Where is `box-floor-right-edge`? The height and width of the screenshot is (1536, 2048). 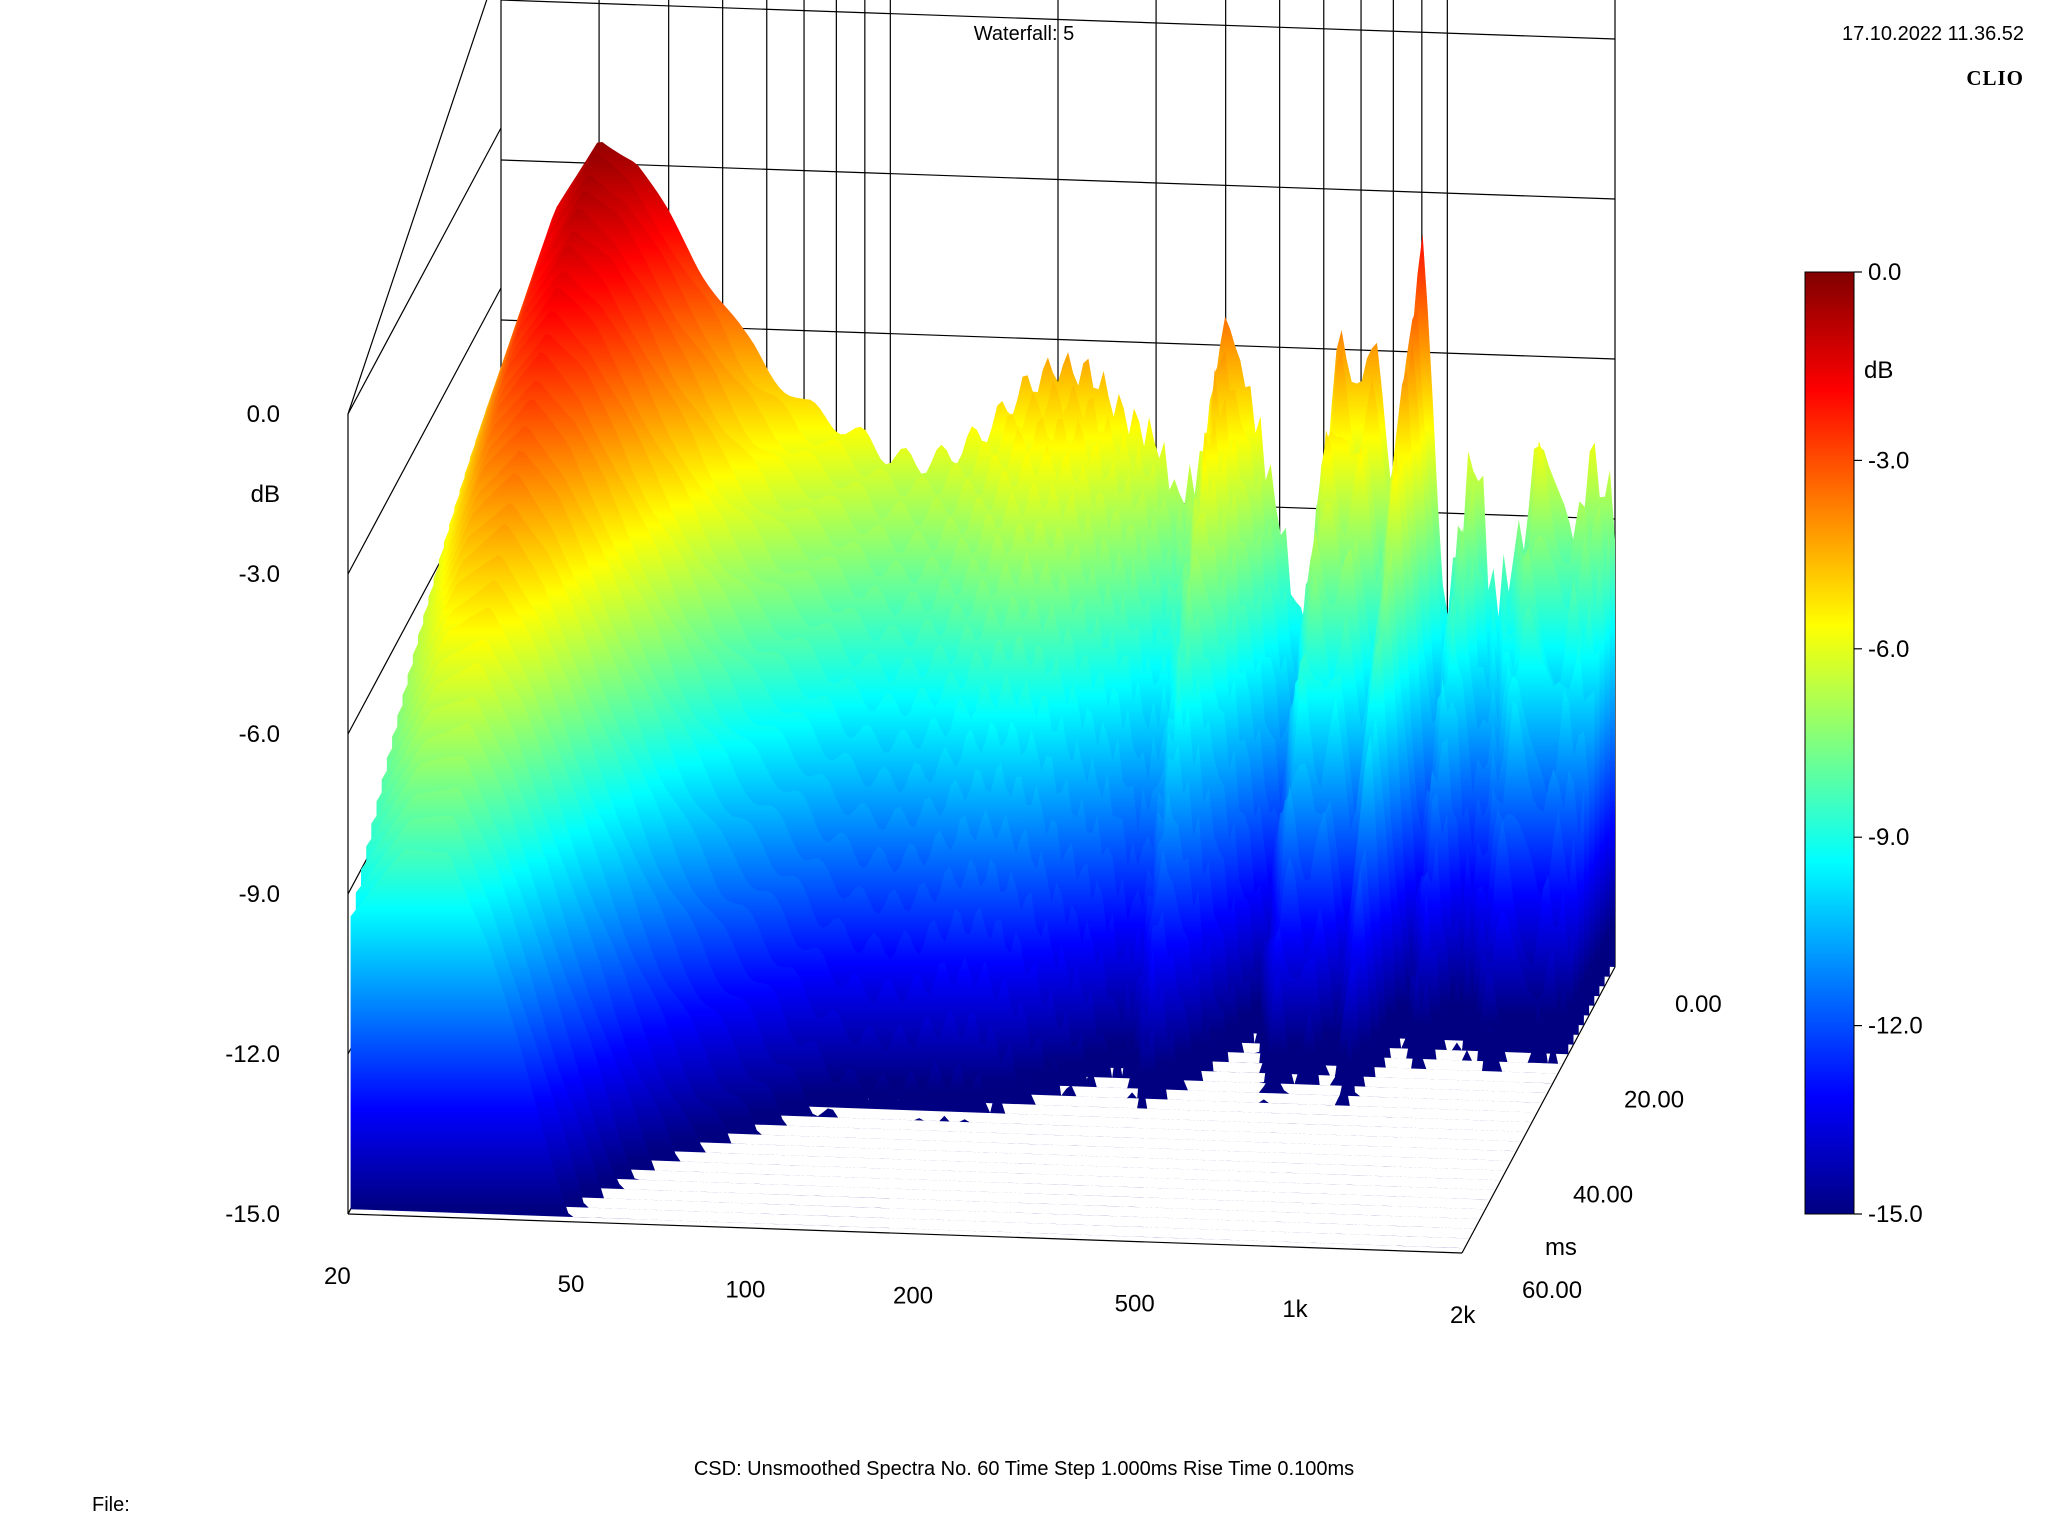 box-floor-right-edge is located at coordinates (1538, 1110).